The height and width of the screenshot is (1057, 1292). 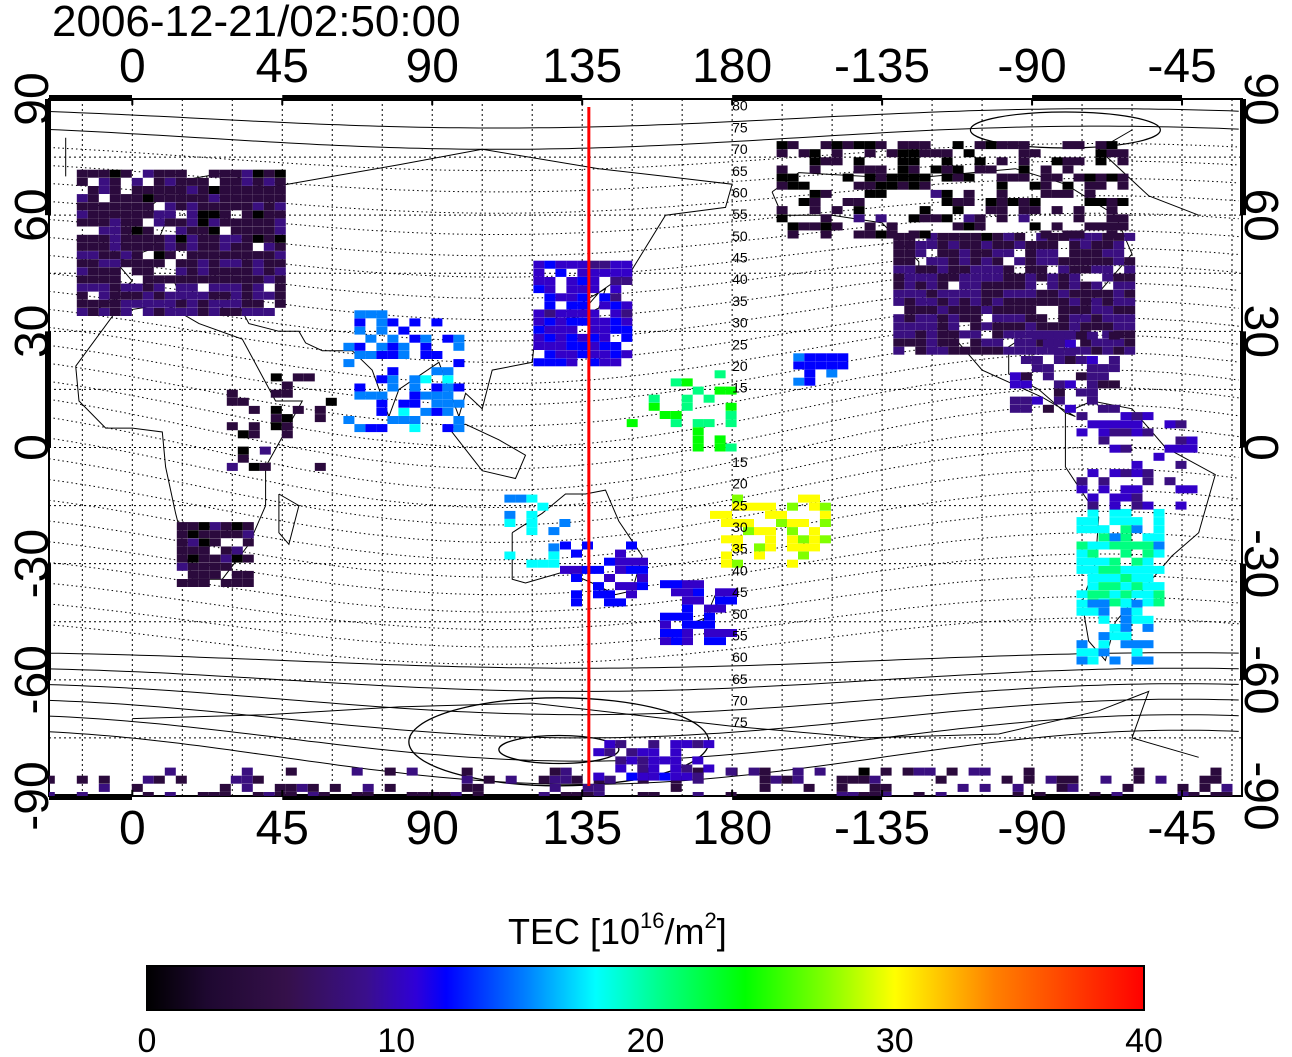 What do you see at coordinates (32, 563) in the screenshot?
I see `y-tick-label-left: -30` at bounding box center [32, 563].